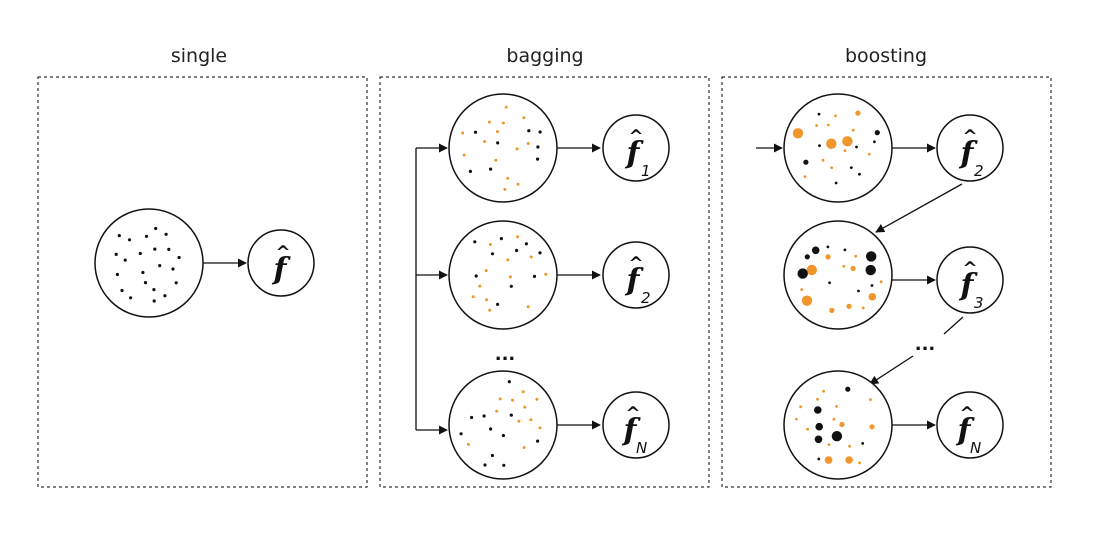 Image resolution: width=1107 pixels, height=545 pixels. What do you see at coordinates (953, 325) in the screenshot?
I see `arrow-model3-segment` at bounding box center [953, 325].